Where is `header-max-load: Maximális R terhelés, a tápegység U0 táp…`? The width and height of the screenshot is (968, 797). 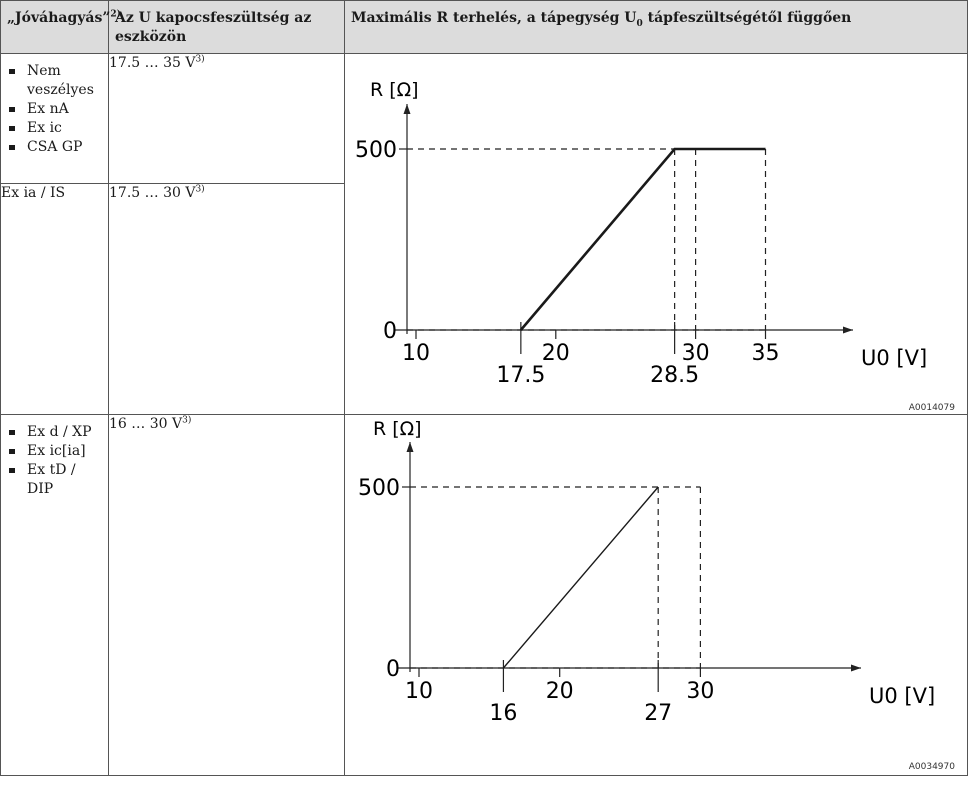 header-max-load: Maximális R terhelés, a tápegység U0 táp… is located at coordinates (656, 27).